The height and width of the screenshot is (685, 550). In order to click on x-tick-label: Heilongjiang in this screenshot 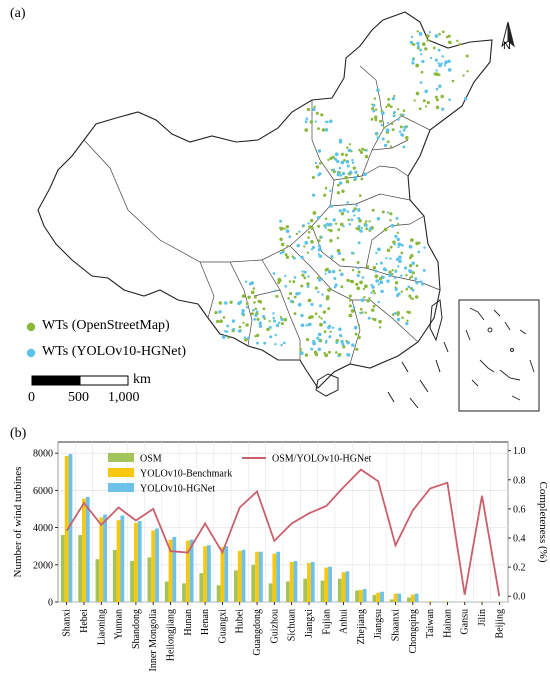, I will do `click(171, 635)`.